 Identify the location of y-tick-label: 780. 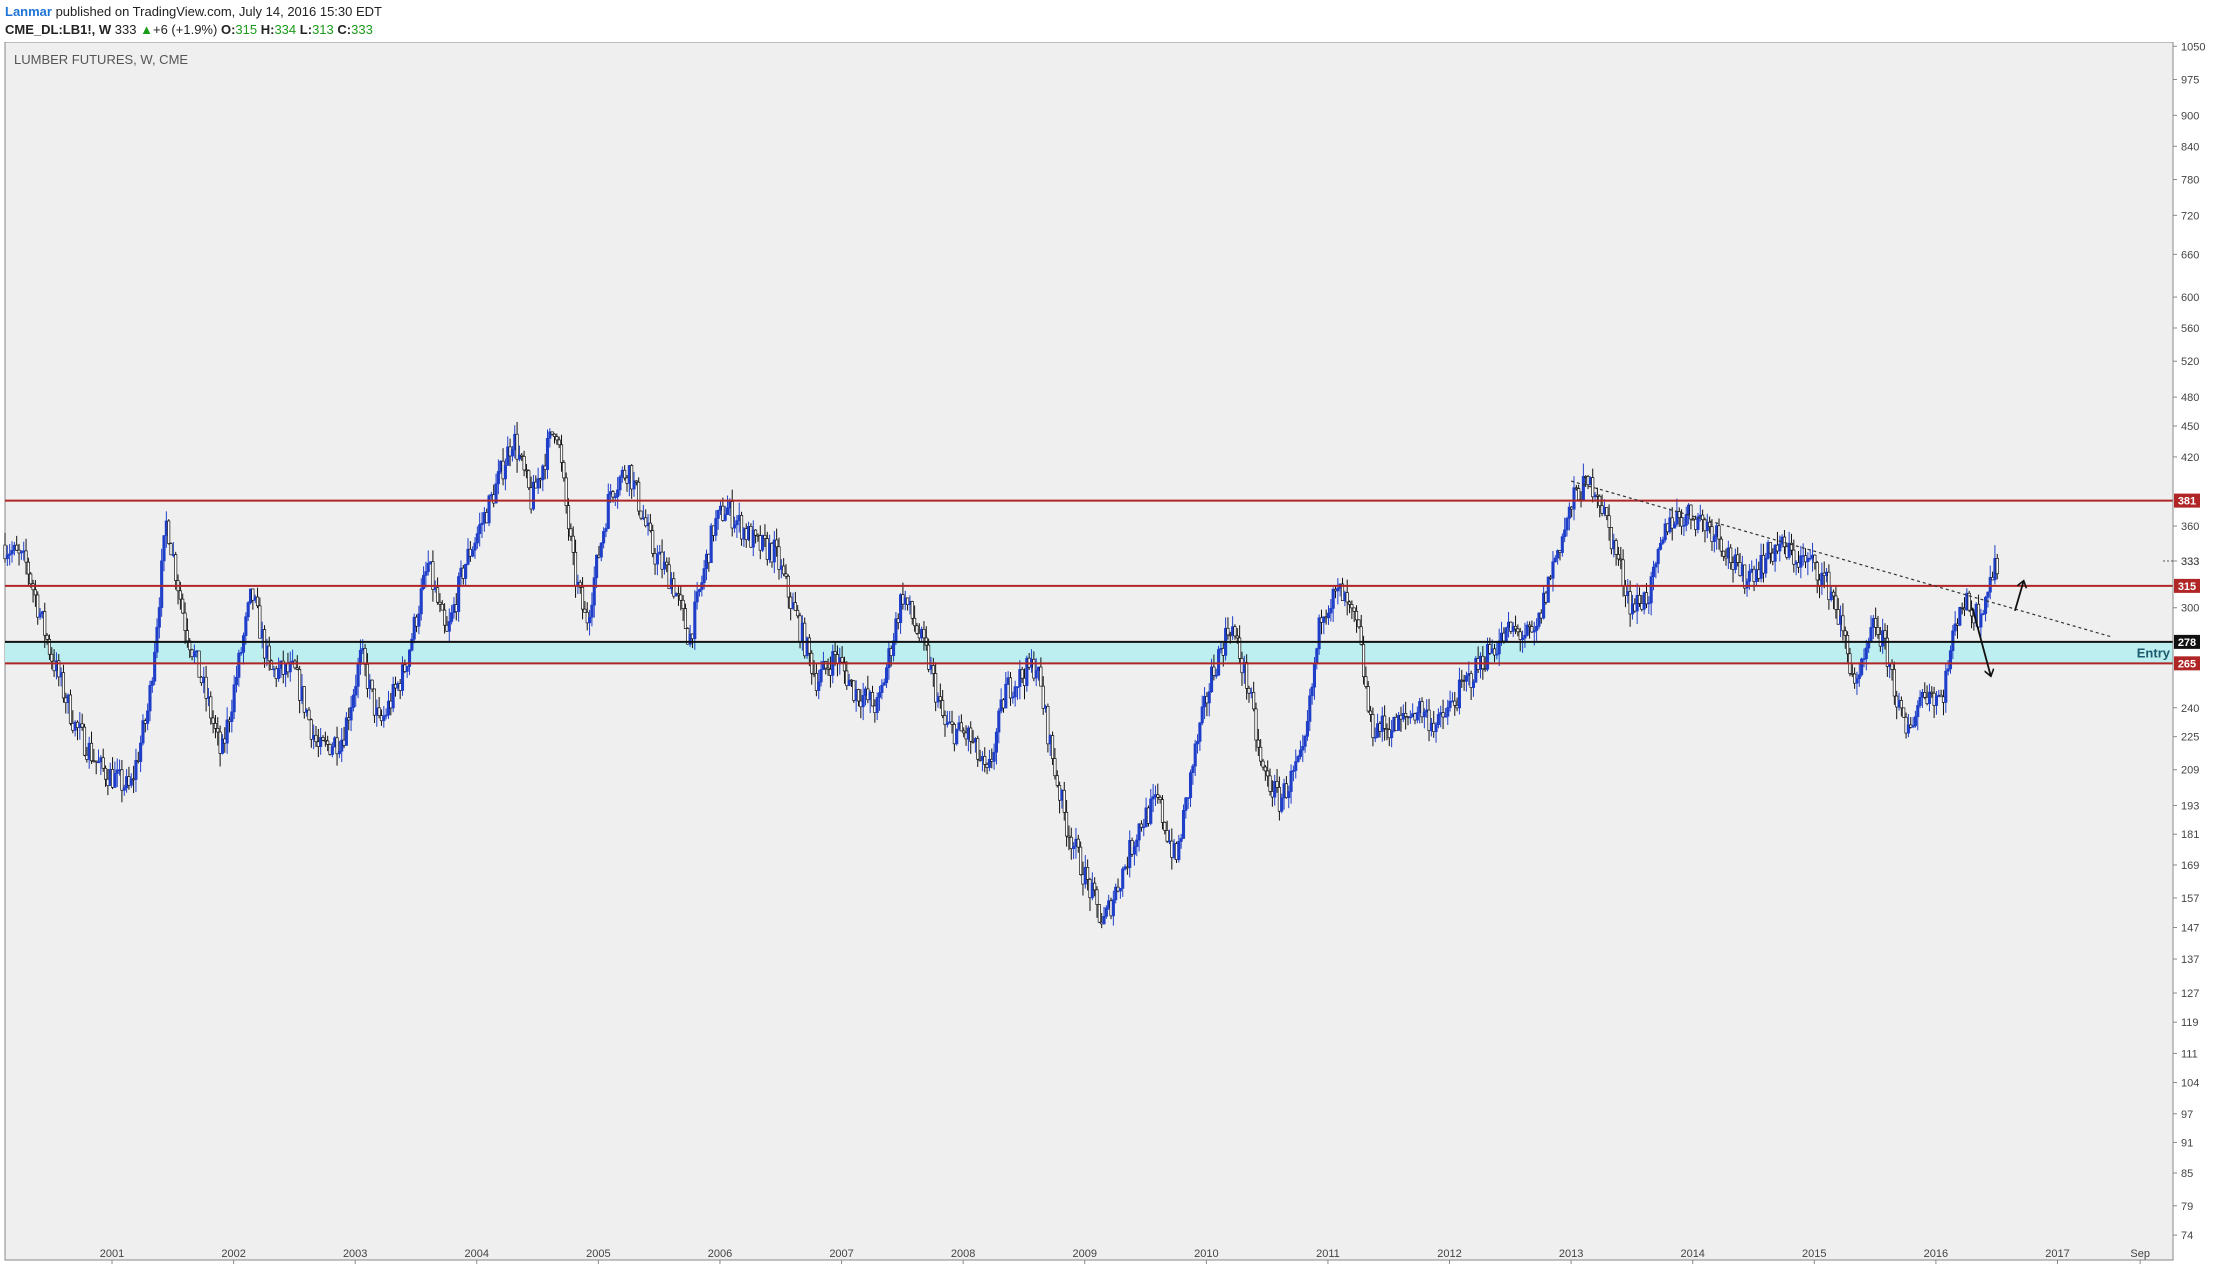
(2190, 180).